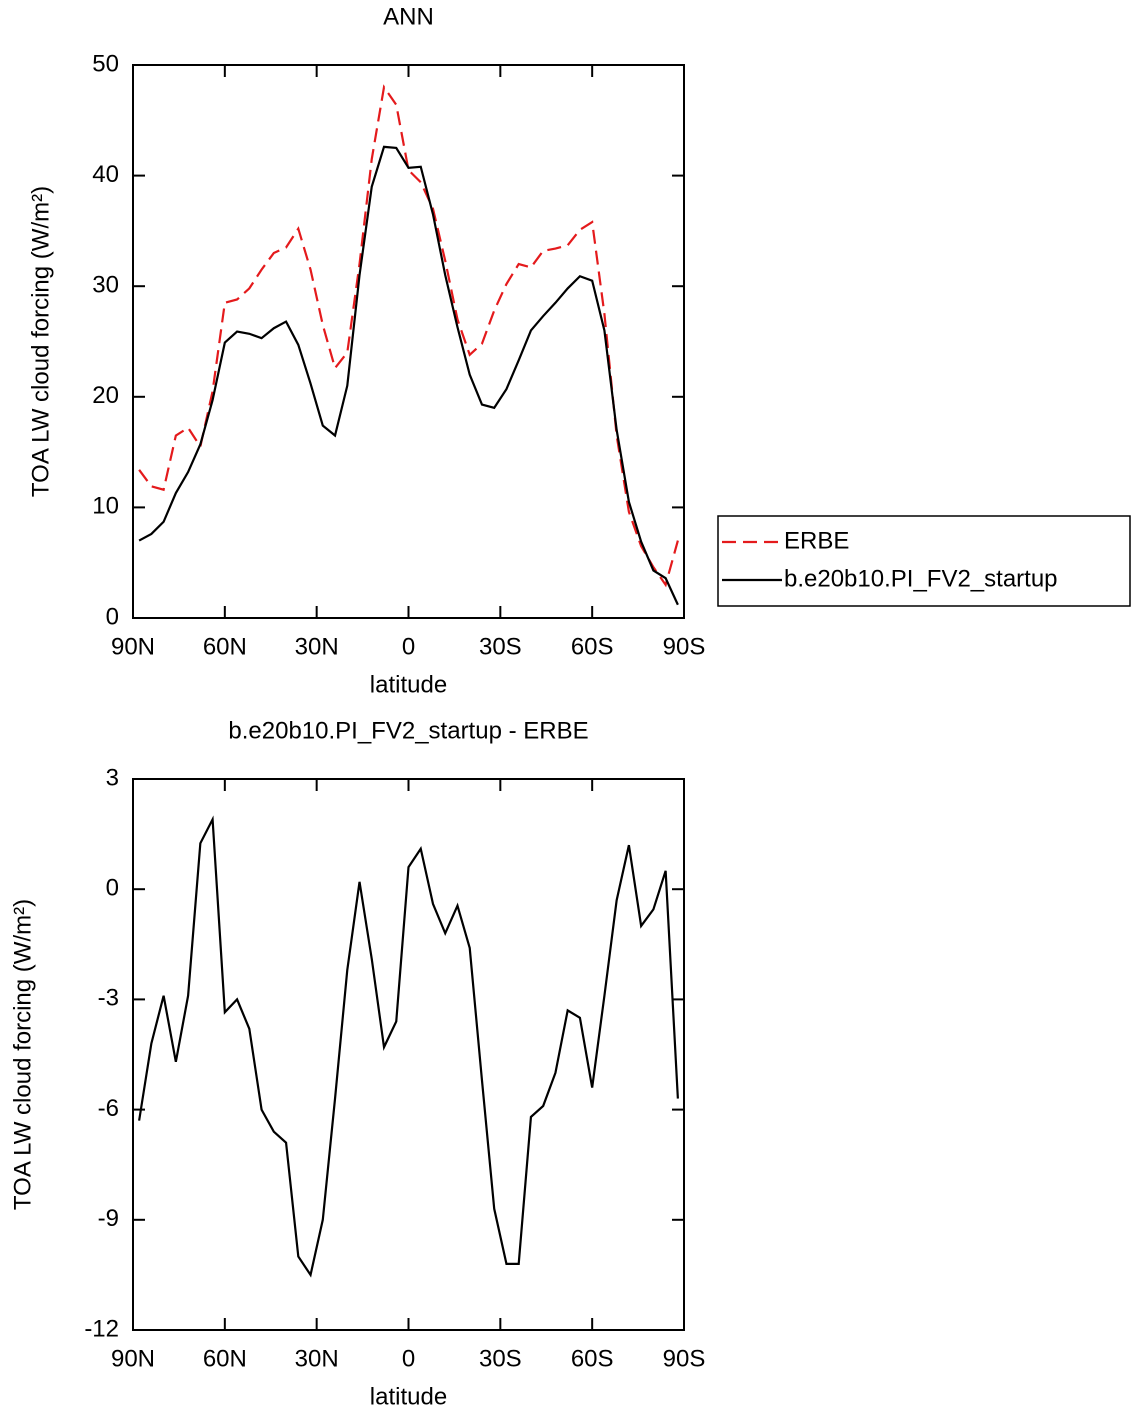 The width and height of the screenshot is (1136, 1425). Describe the element at coordinates (108, 1108) in the screenshot. I see `y-tick-label: -6` at that location.